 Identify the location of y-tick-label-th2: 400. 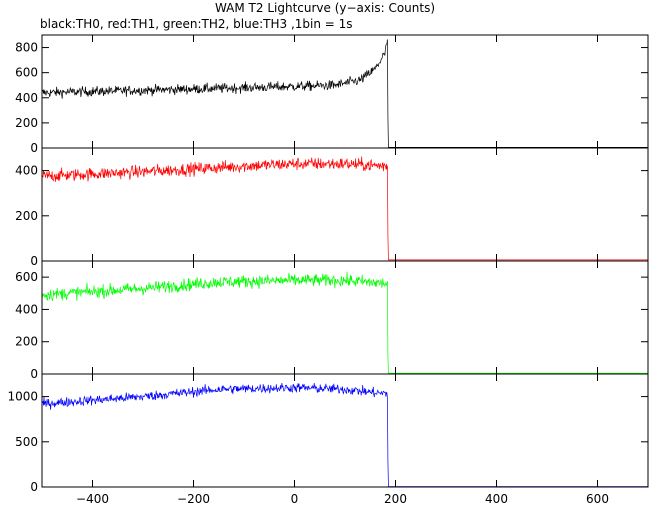
(26, 309).